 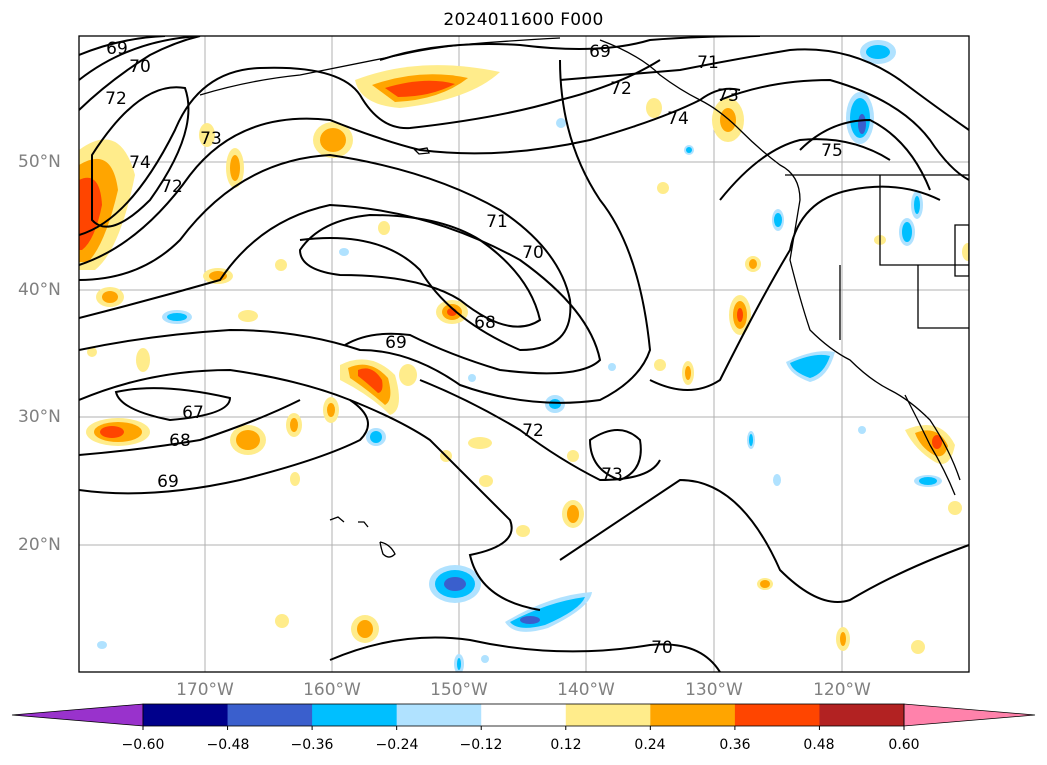 What do you see at coordinates (819, 745) in the screenshot?
I see `colorbar-tick-label: 0.48` at bounding box center [819, 745].